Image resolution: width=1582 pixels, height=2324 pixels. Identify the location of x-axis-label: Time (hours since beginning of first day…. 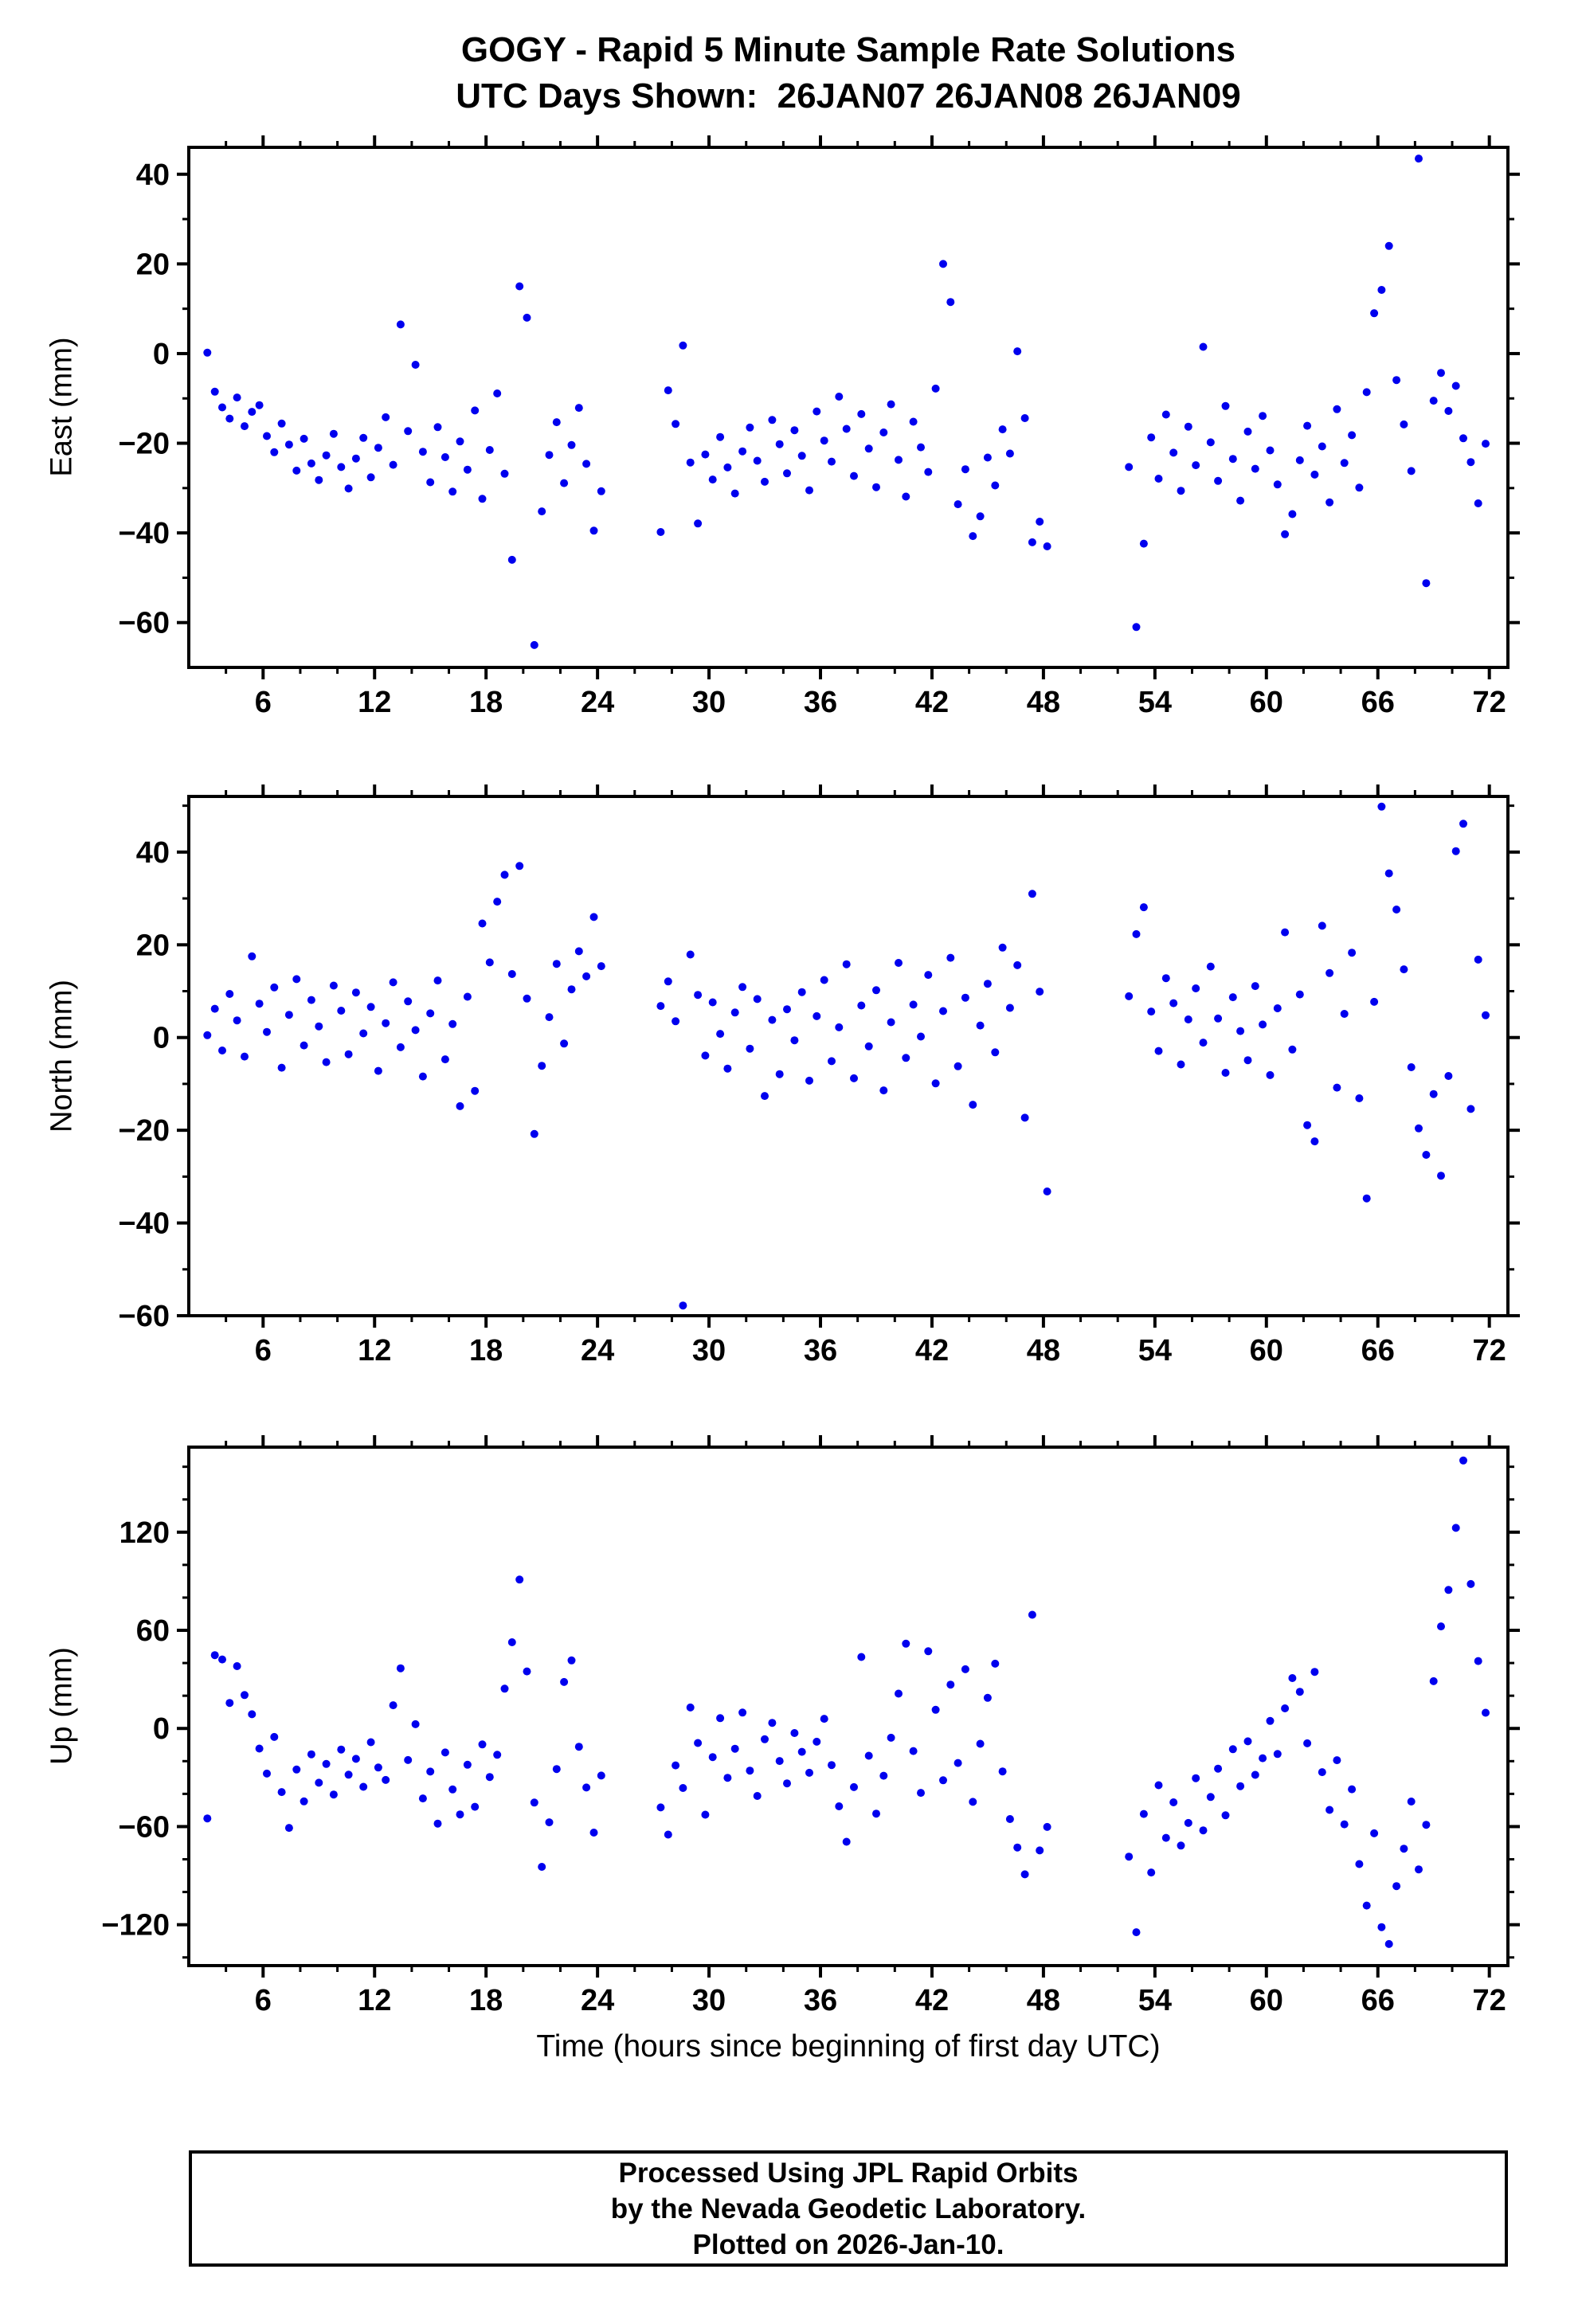
(848, 2046).